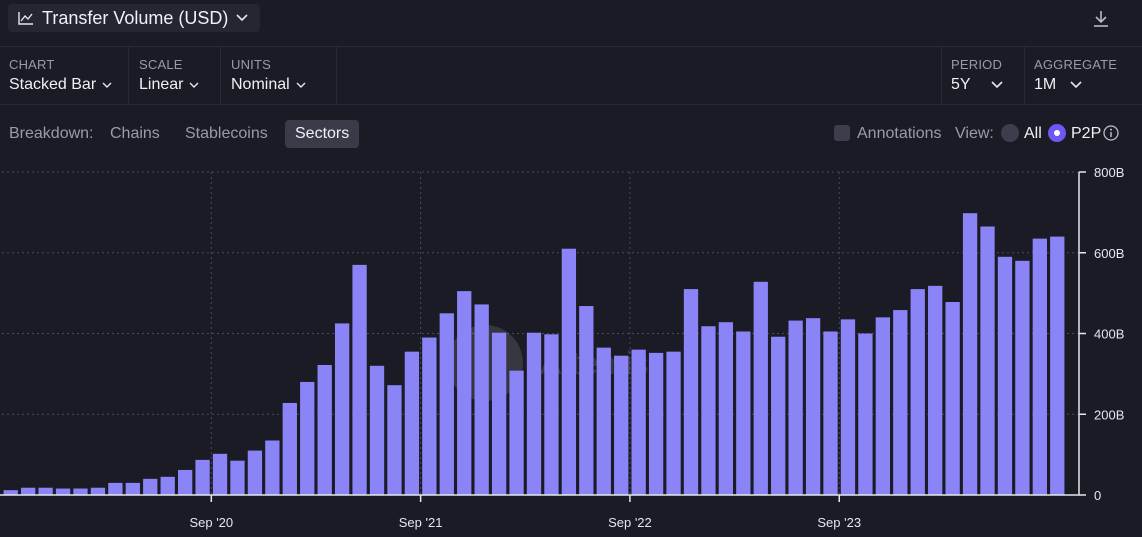 The height and width of the screenshot is (537, 1142). I want to click on x-tick-label: Sep '22, so click(630, 522).